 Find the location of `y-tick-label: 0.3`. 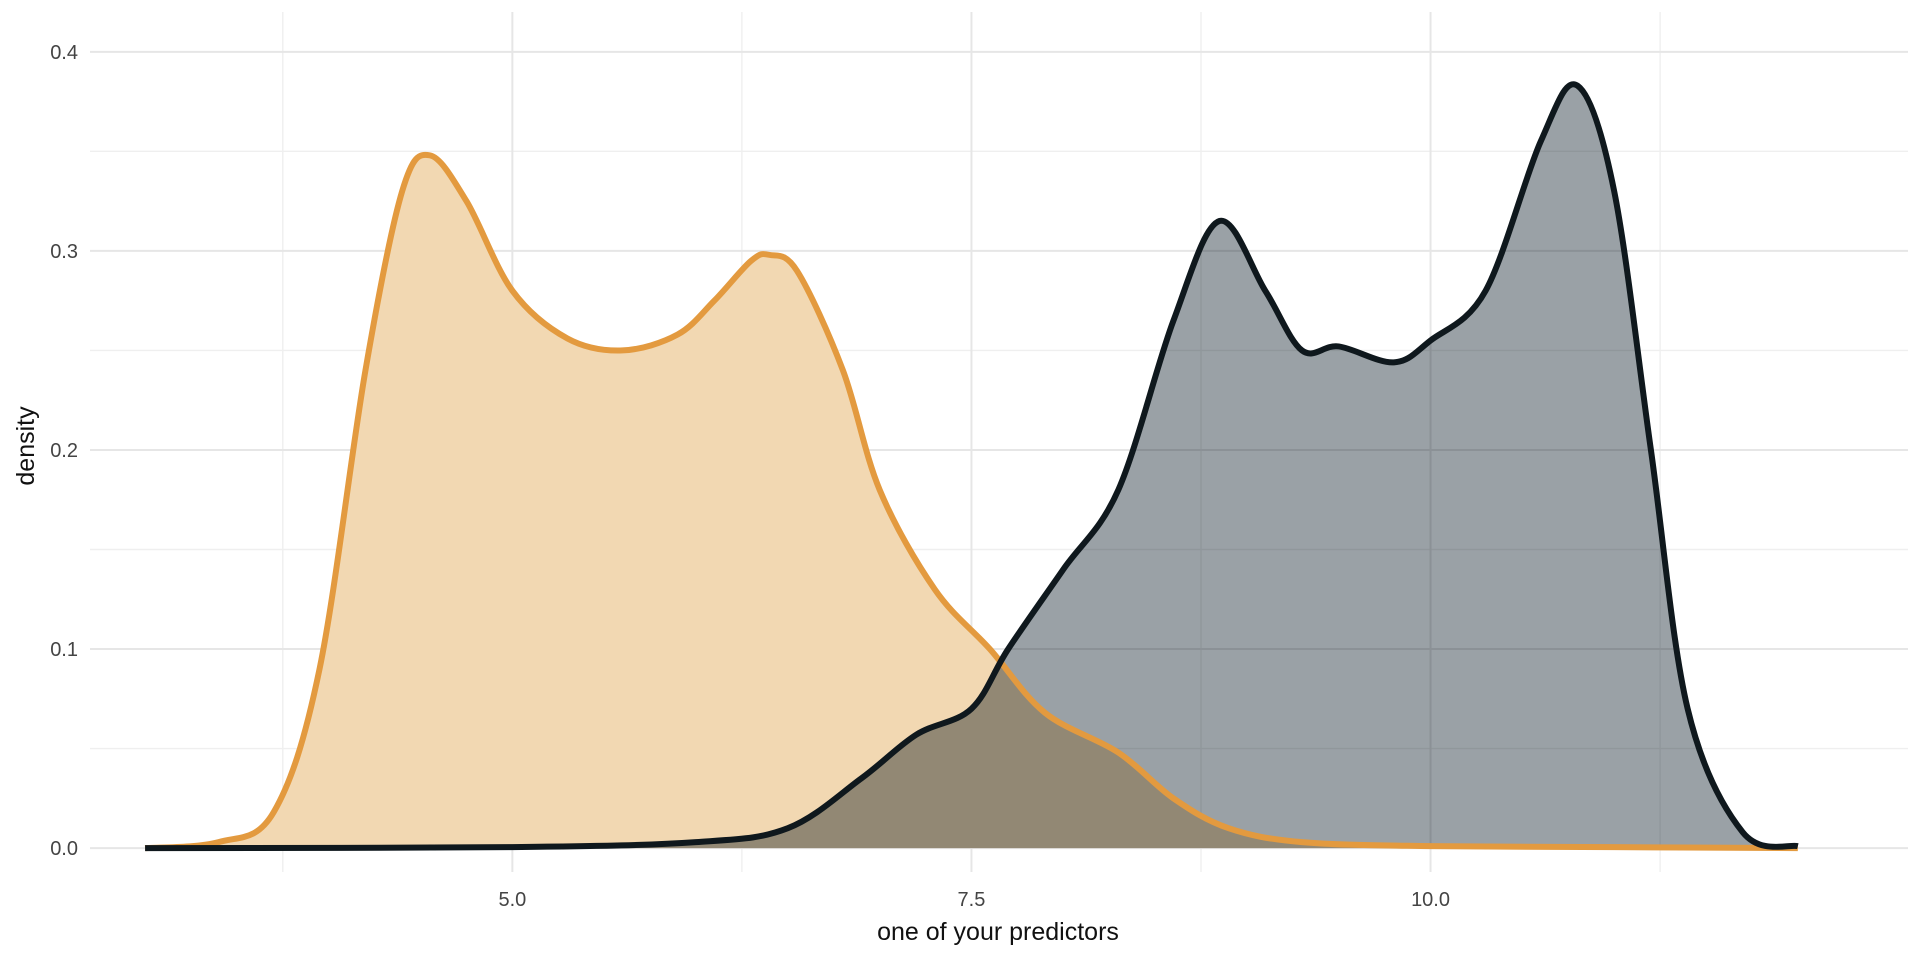

y-tick-label: 0.3 is located at coordinates (64, 252).